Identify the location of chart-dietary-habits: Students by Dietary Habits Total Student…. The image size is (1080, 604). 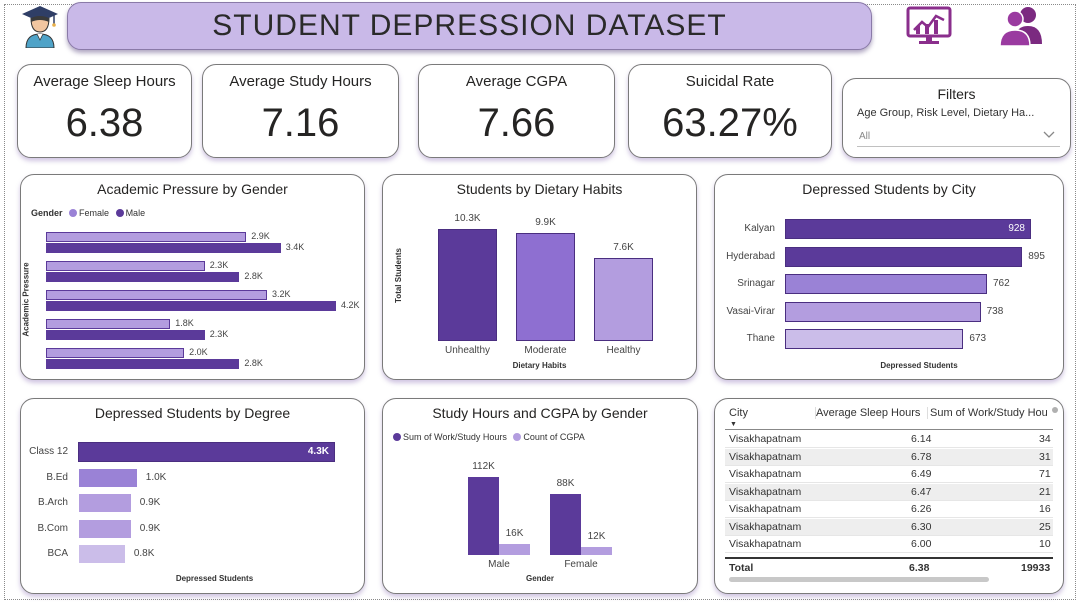
(539, 277).